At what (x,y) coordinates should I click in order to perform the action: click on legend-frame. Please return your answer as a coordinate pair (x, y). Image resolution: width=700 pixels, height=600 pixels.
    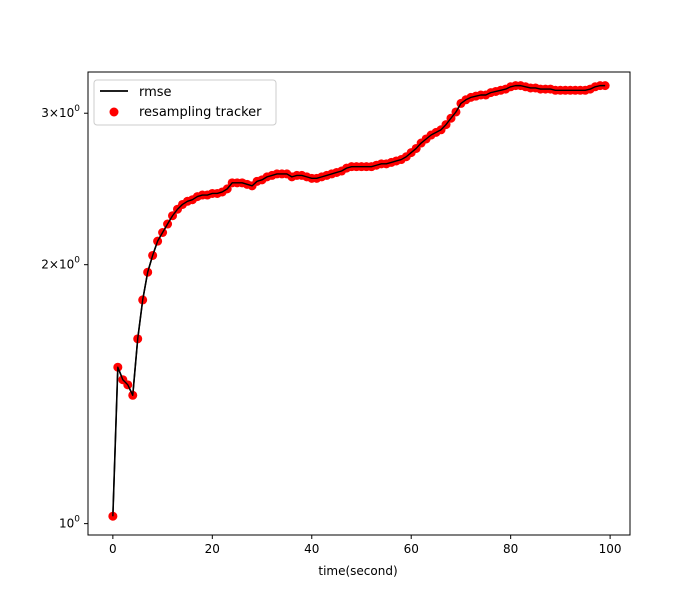
    Looking at the image, I should click on (185, 102).